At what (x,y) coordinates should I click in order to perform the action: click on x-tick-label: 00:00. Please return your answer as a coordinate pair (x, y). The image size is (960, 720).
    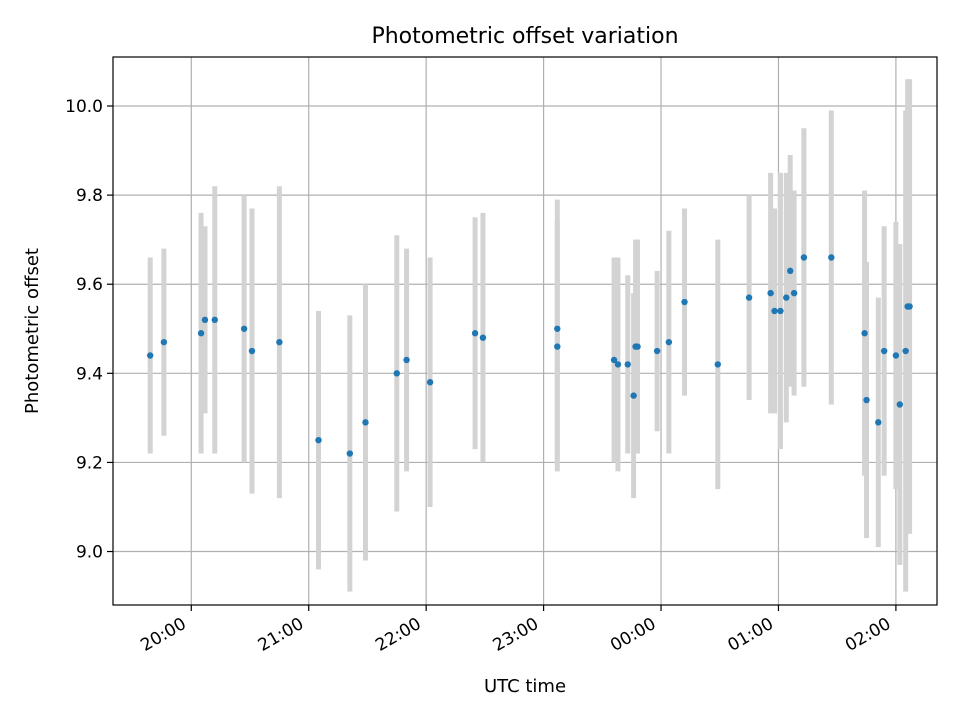
    Looking at the image, I should click on (633, 635).